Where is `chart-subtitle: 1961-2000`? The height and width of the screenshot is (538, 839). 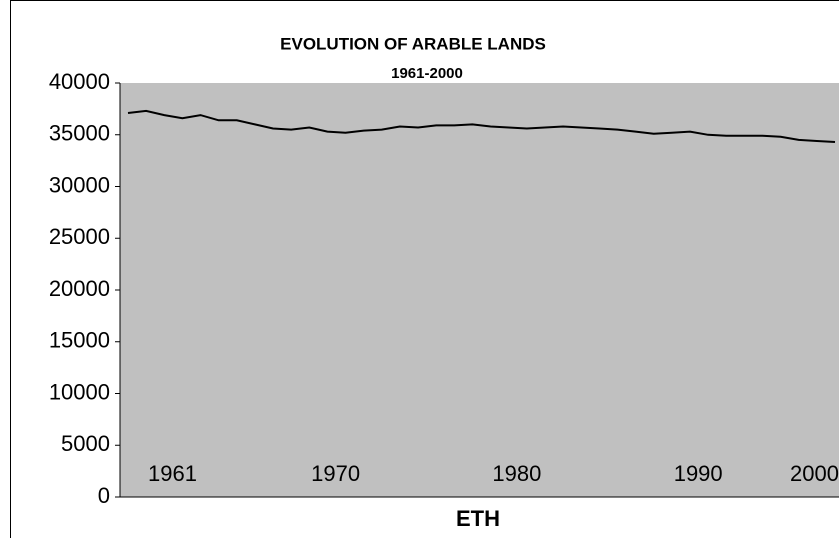
chart-subtitle: 1961-2000 is located at coordinates (427, 73).